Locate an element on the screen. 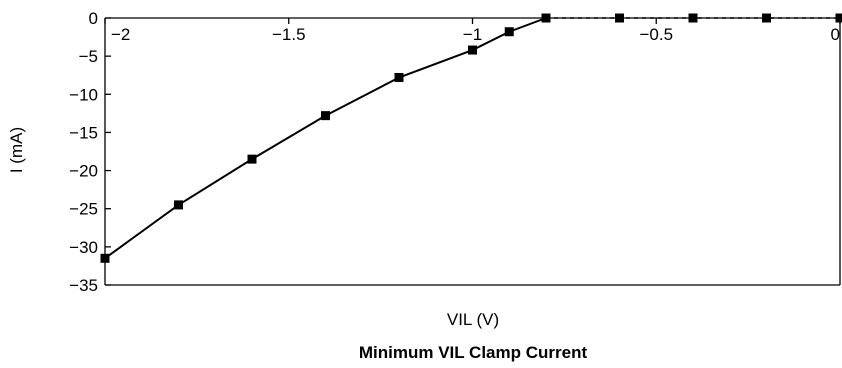 The height and width of the screenshot is (368, 842). x-axis: −2 −1.5 −1 −0.5 0 is located at coordinates (472, 30).